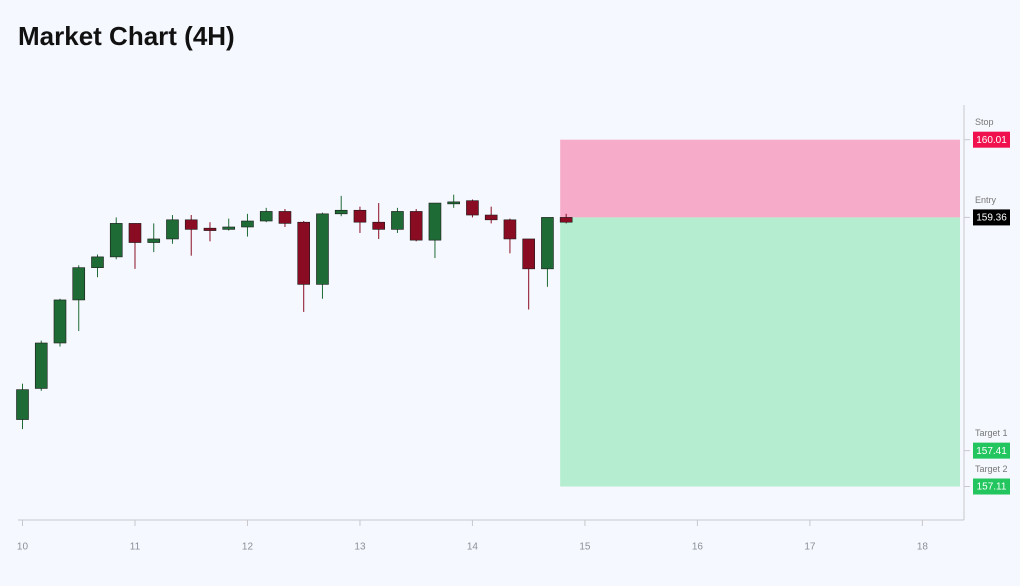 This screenshot has width=1020, height=586. I want to click on level-name: Stop, so click(984, 122).